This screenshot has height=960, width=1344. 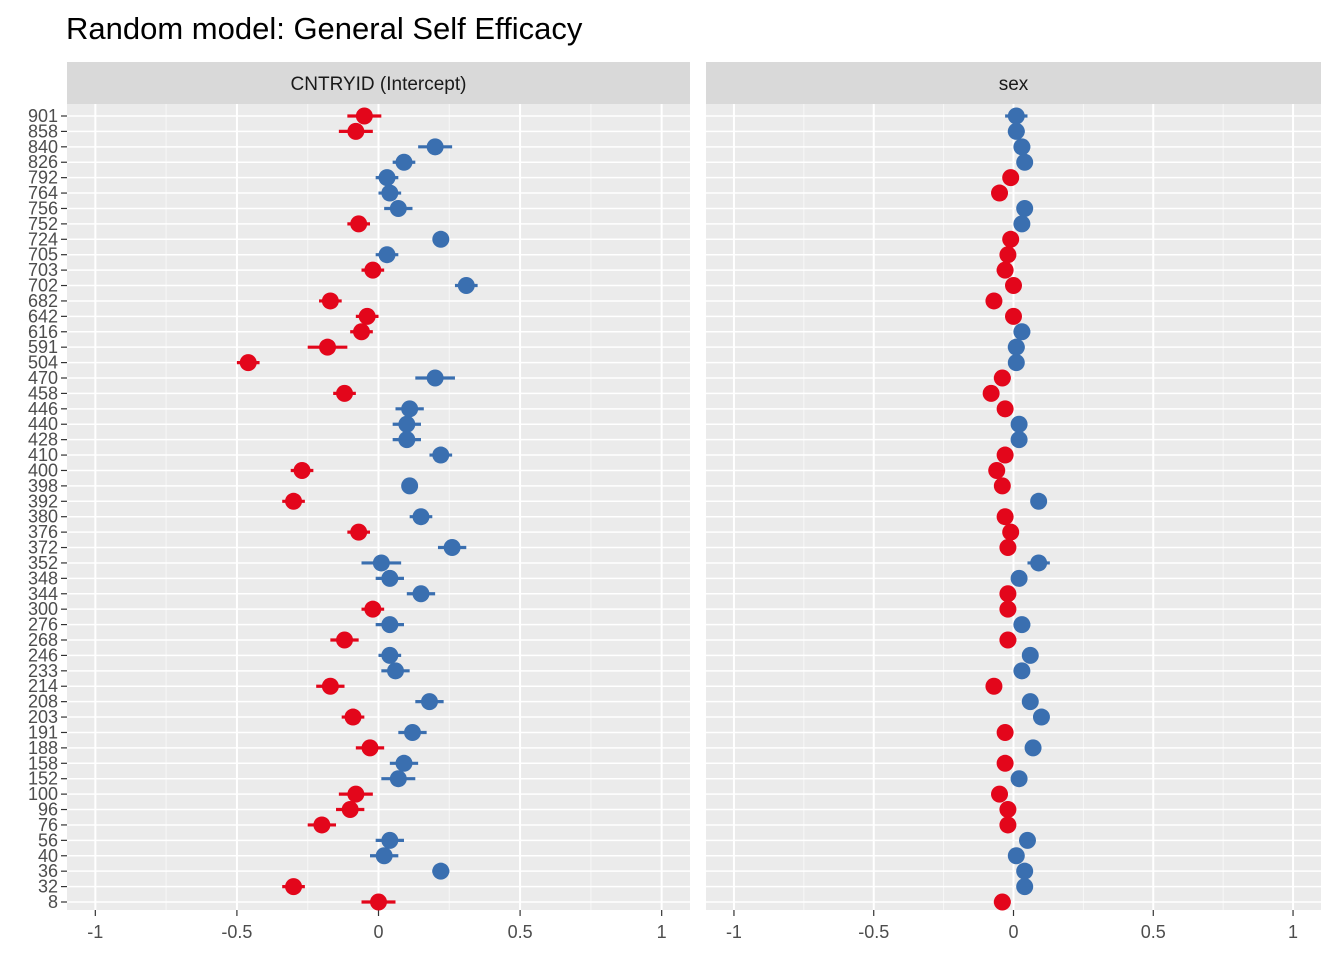 I want to click on y-tick-label: 276, so click(x=43, y=625).